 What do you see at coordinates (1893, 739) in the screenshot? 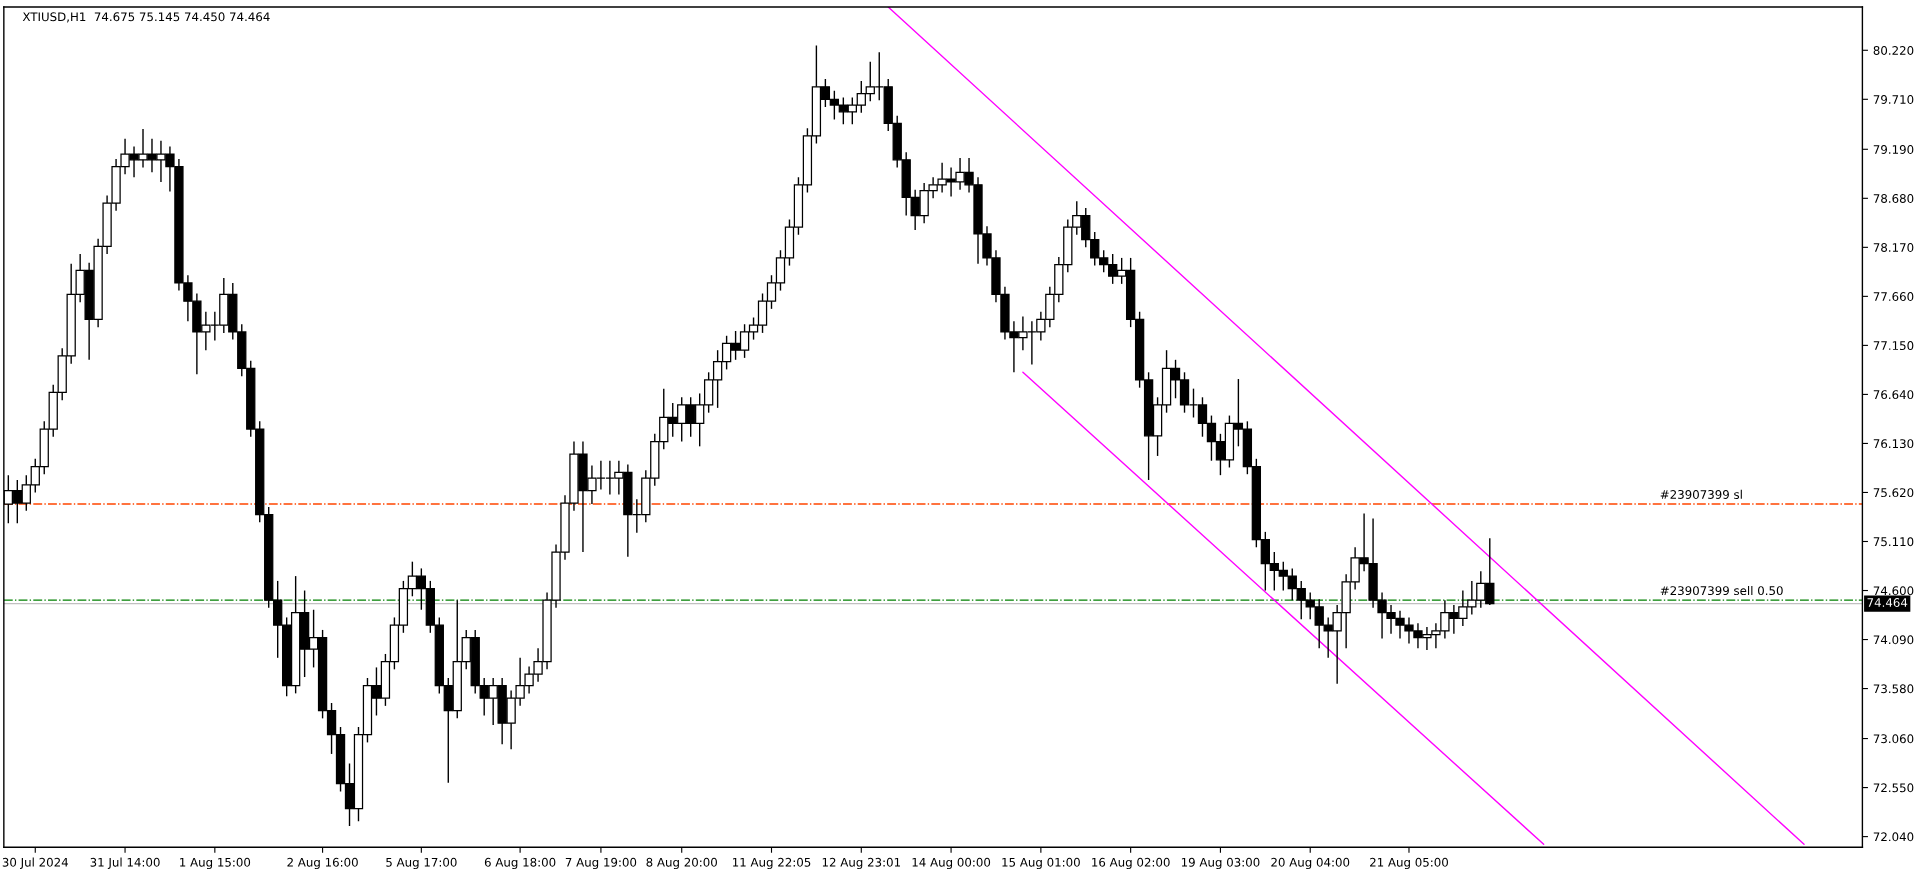
I see `y-tick-label: 73.060` at bounding box center [1893, 739].